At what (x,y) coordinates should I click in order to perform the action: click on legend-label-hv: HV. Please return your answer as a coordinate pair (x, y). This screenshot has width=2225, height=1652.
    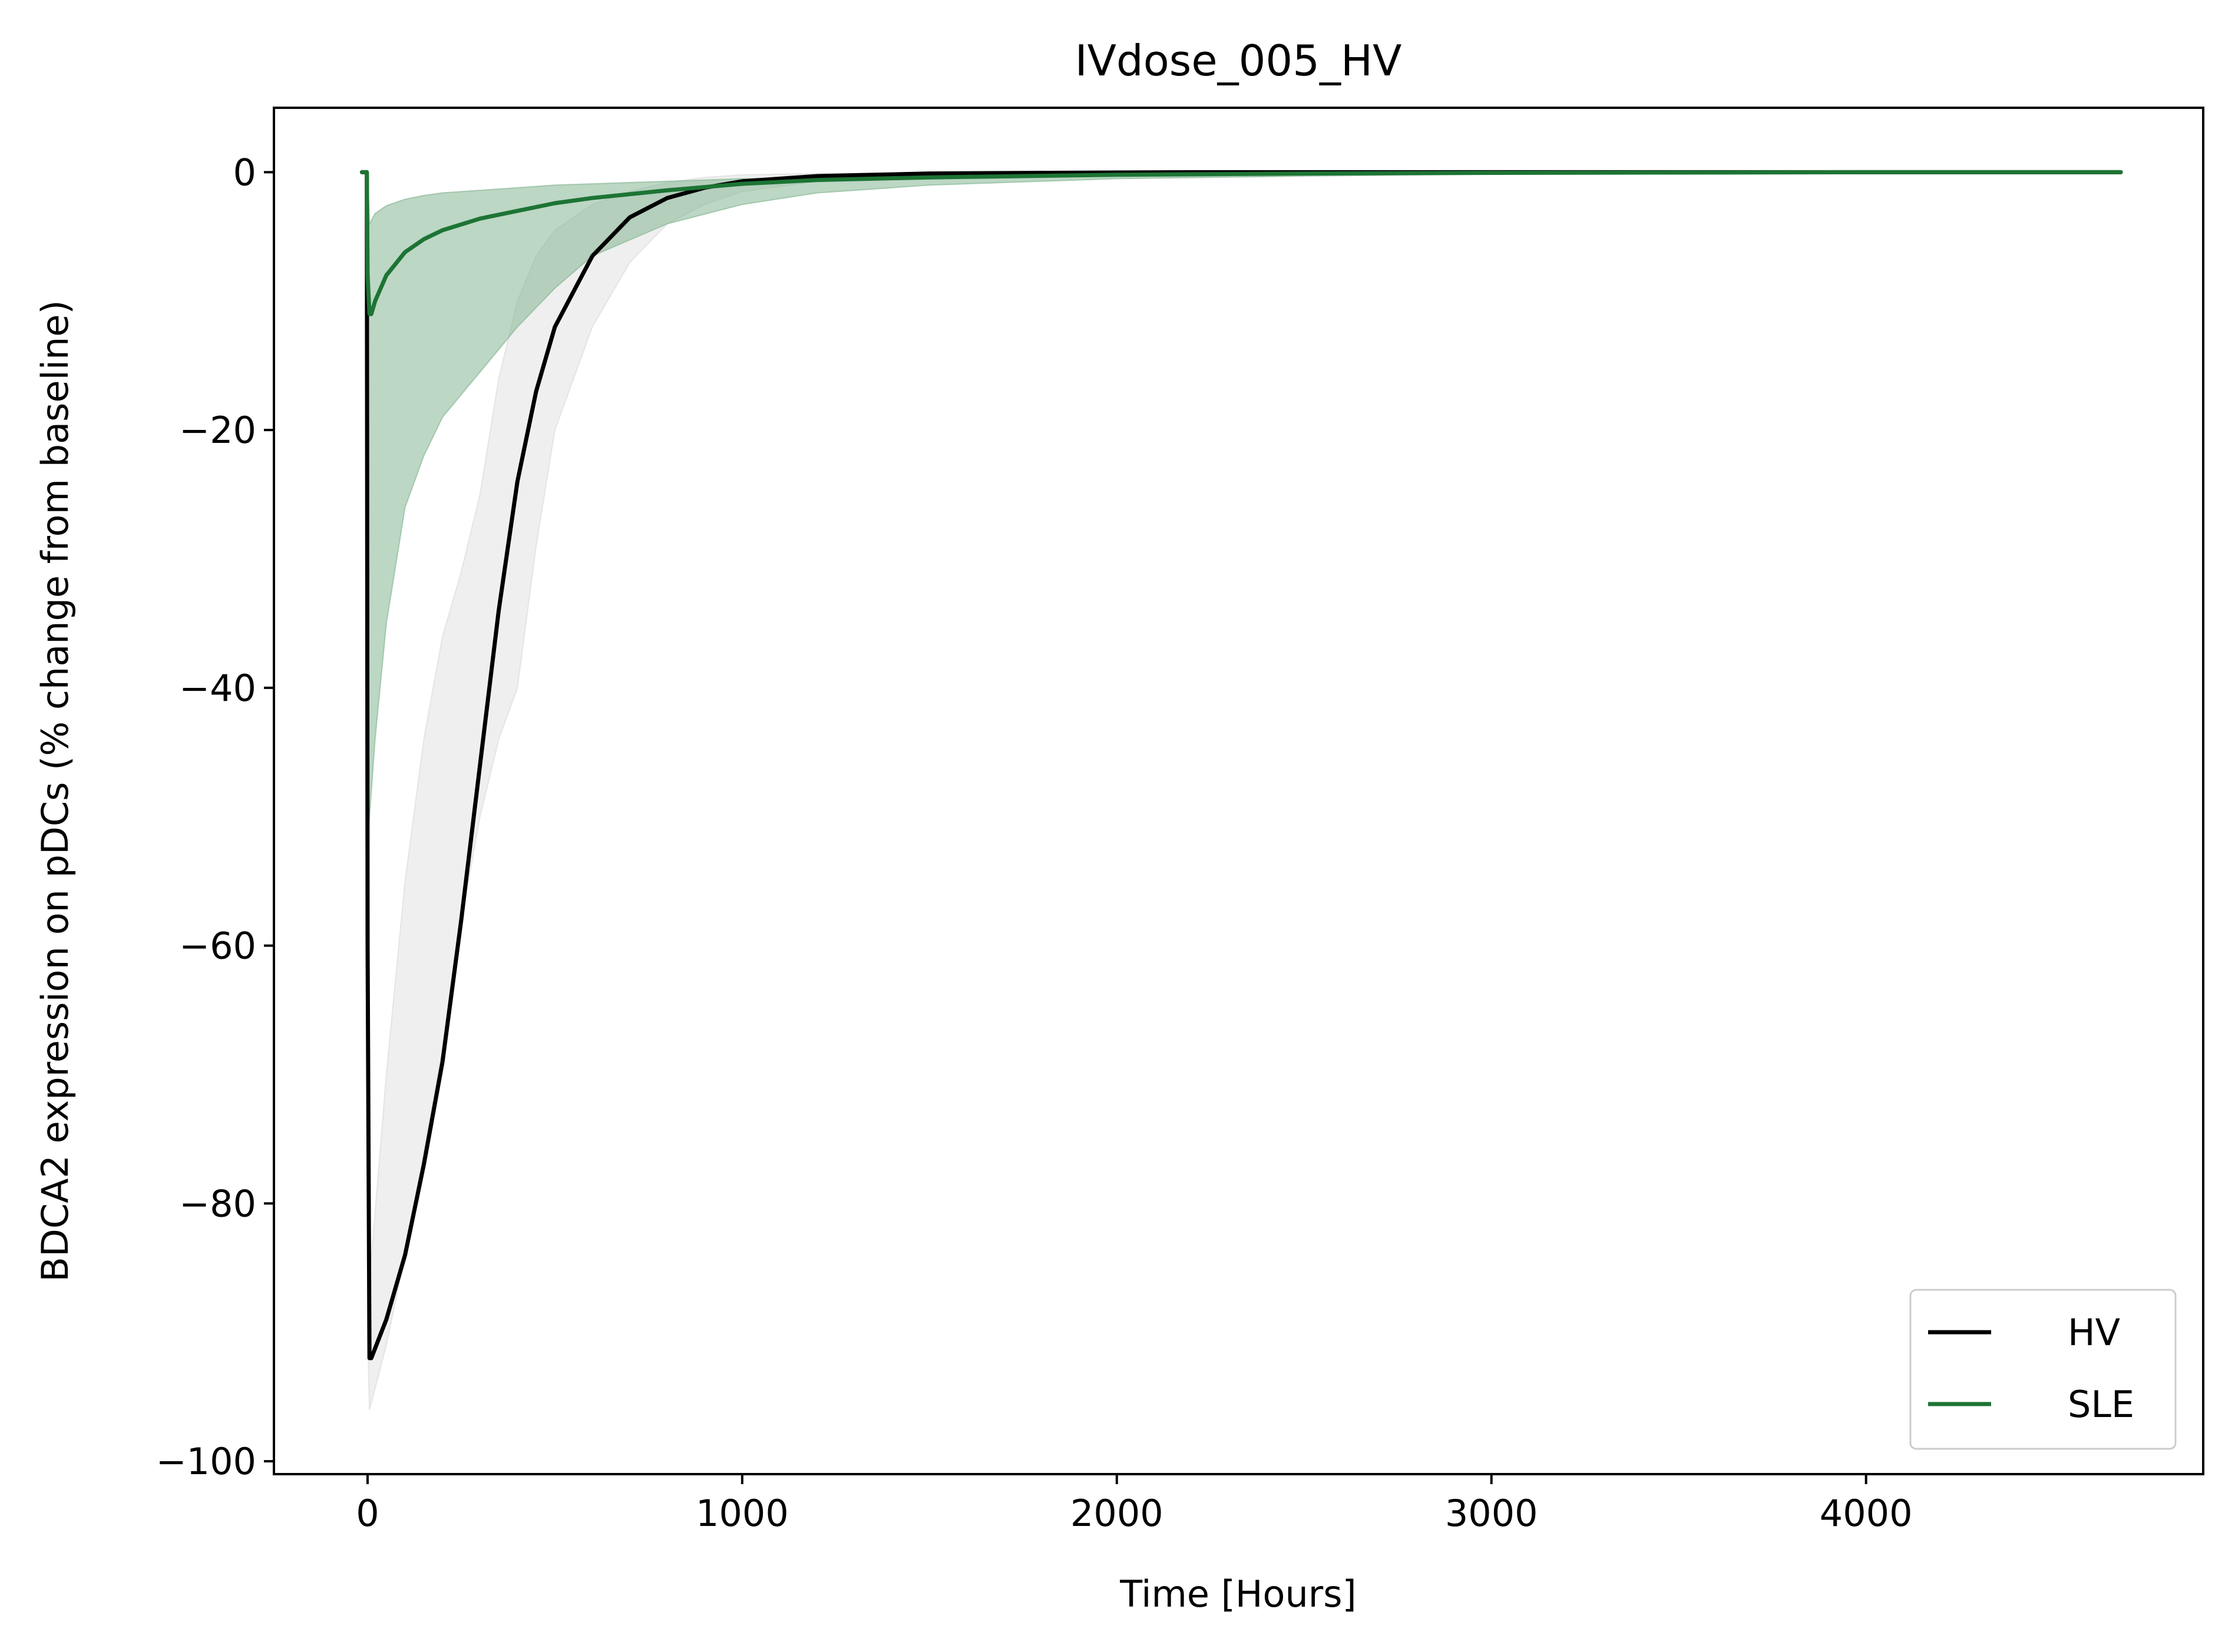
    Looking at the image, I should click on (2094, 1332).